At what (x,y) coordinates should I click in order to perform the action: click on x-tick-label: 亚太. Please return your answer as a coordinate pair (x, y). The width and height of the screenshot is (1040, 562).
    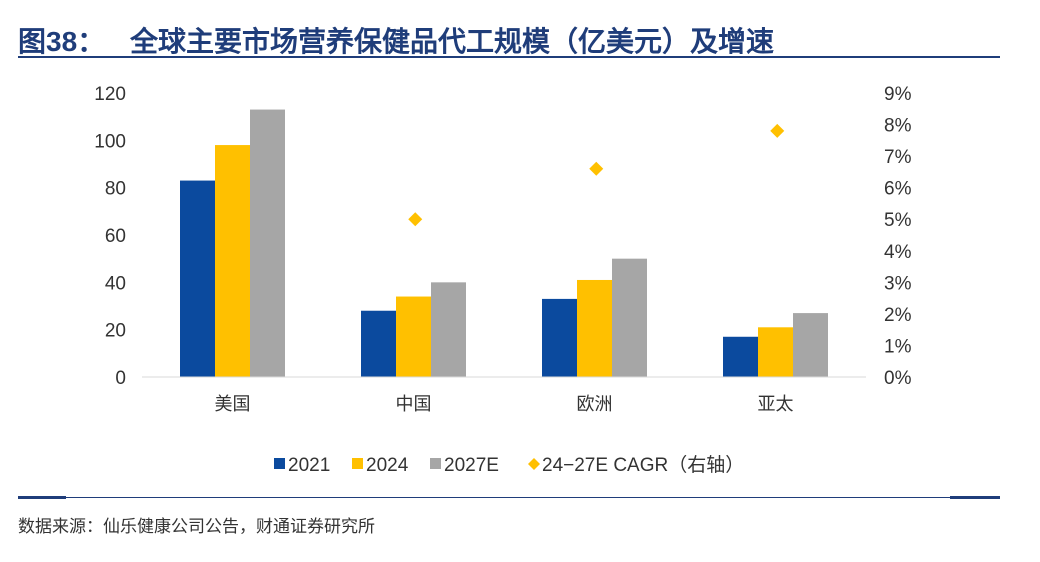
    Looking at the image, I should click on (776, 404).